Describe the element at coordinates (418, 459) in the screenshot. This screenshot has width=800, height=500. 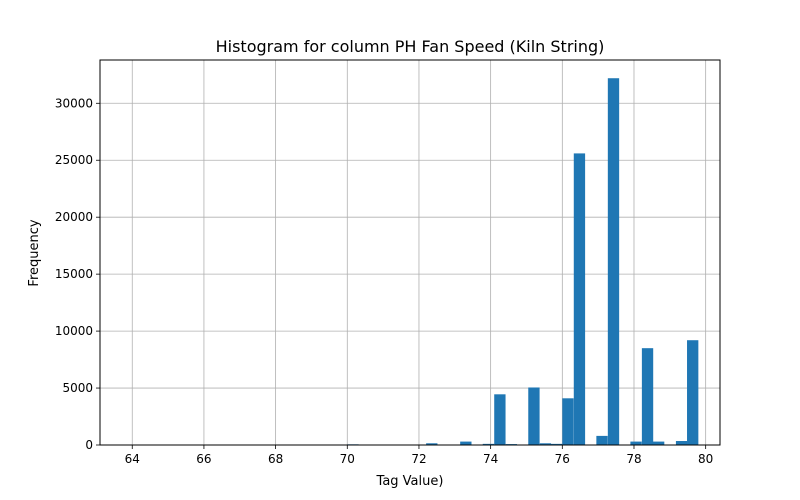
I see `x-tick-label: 72` at that location.